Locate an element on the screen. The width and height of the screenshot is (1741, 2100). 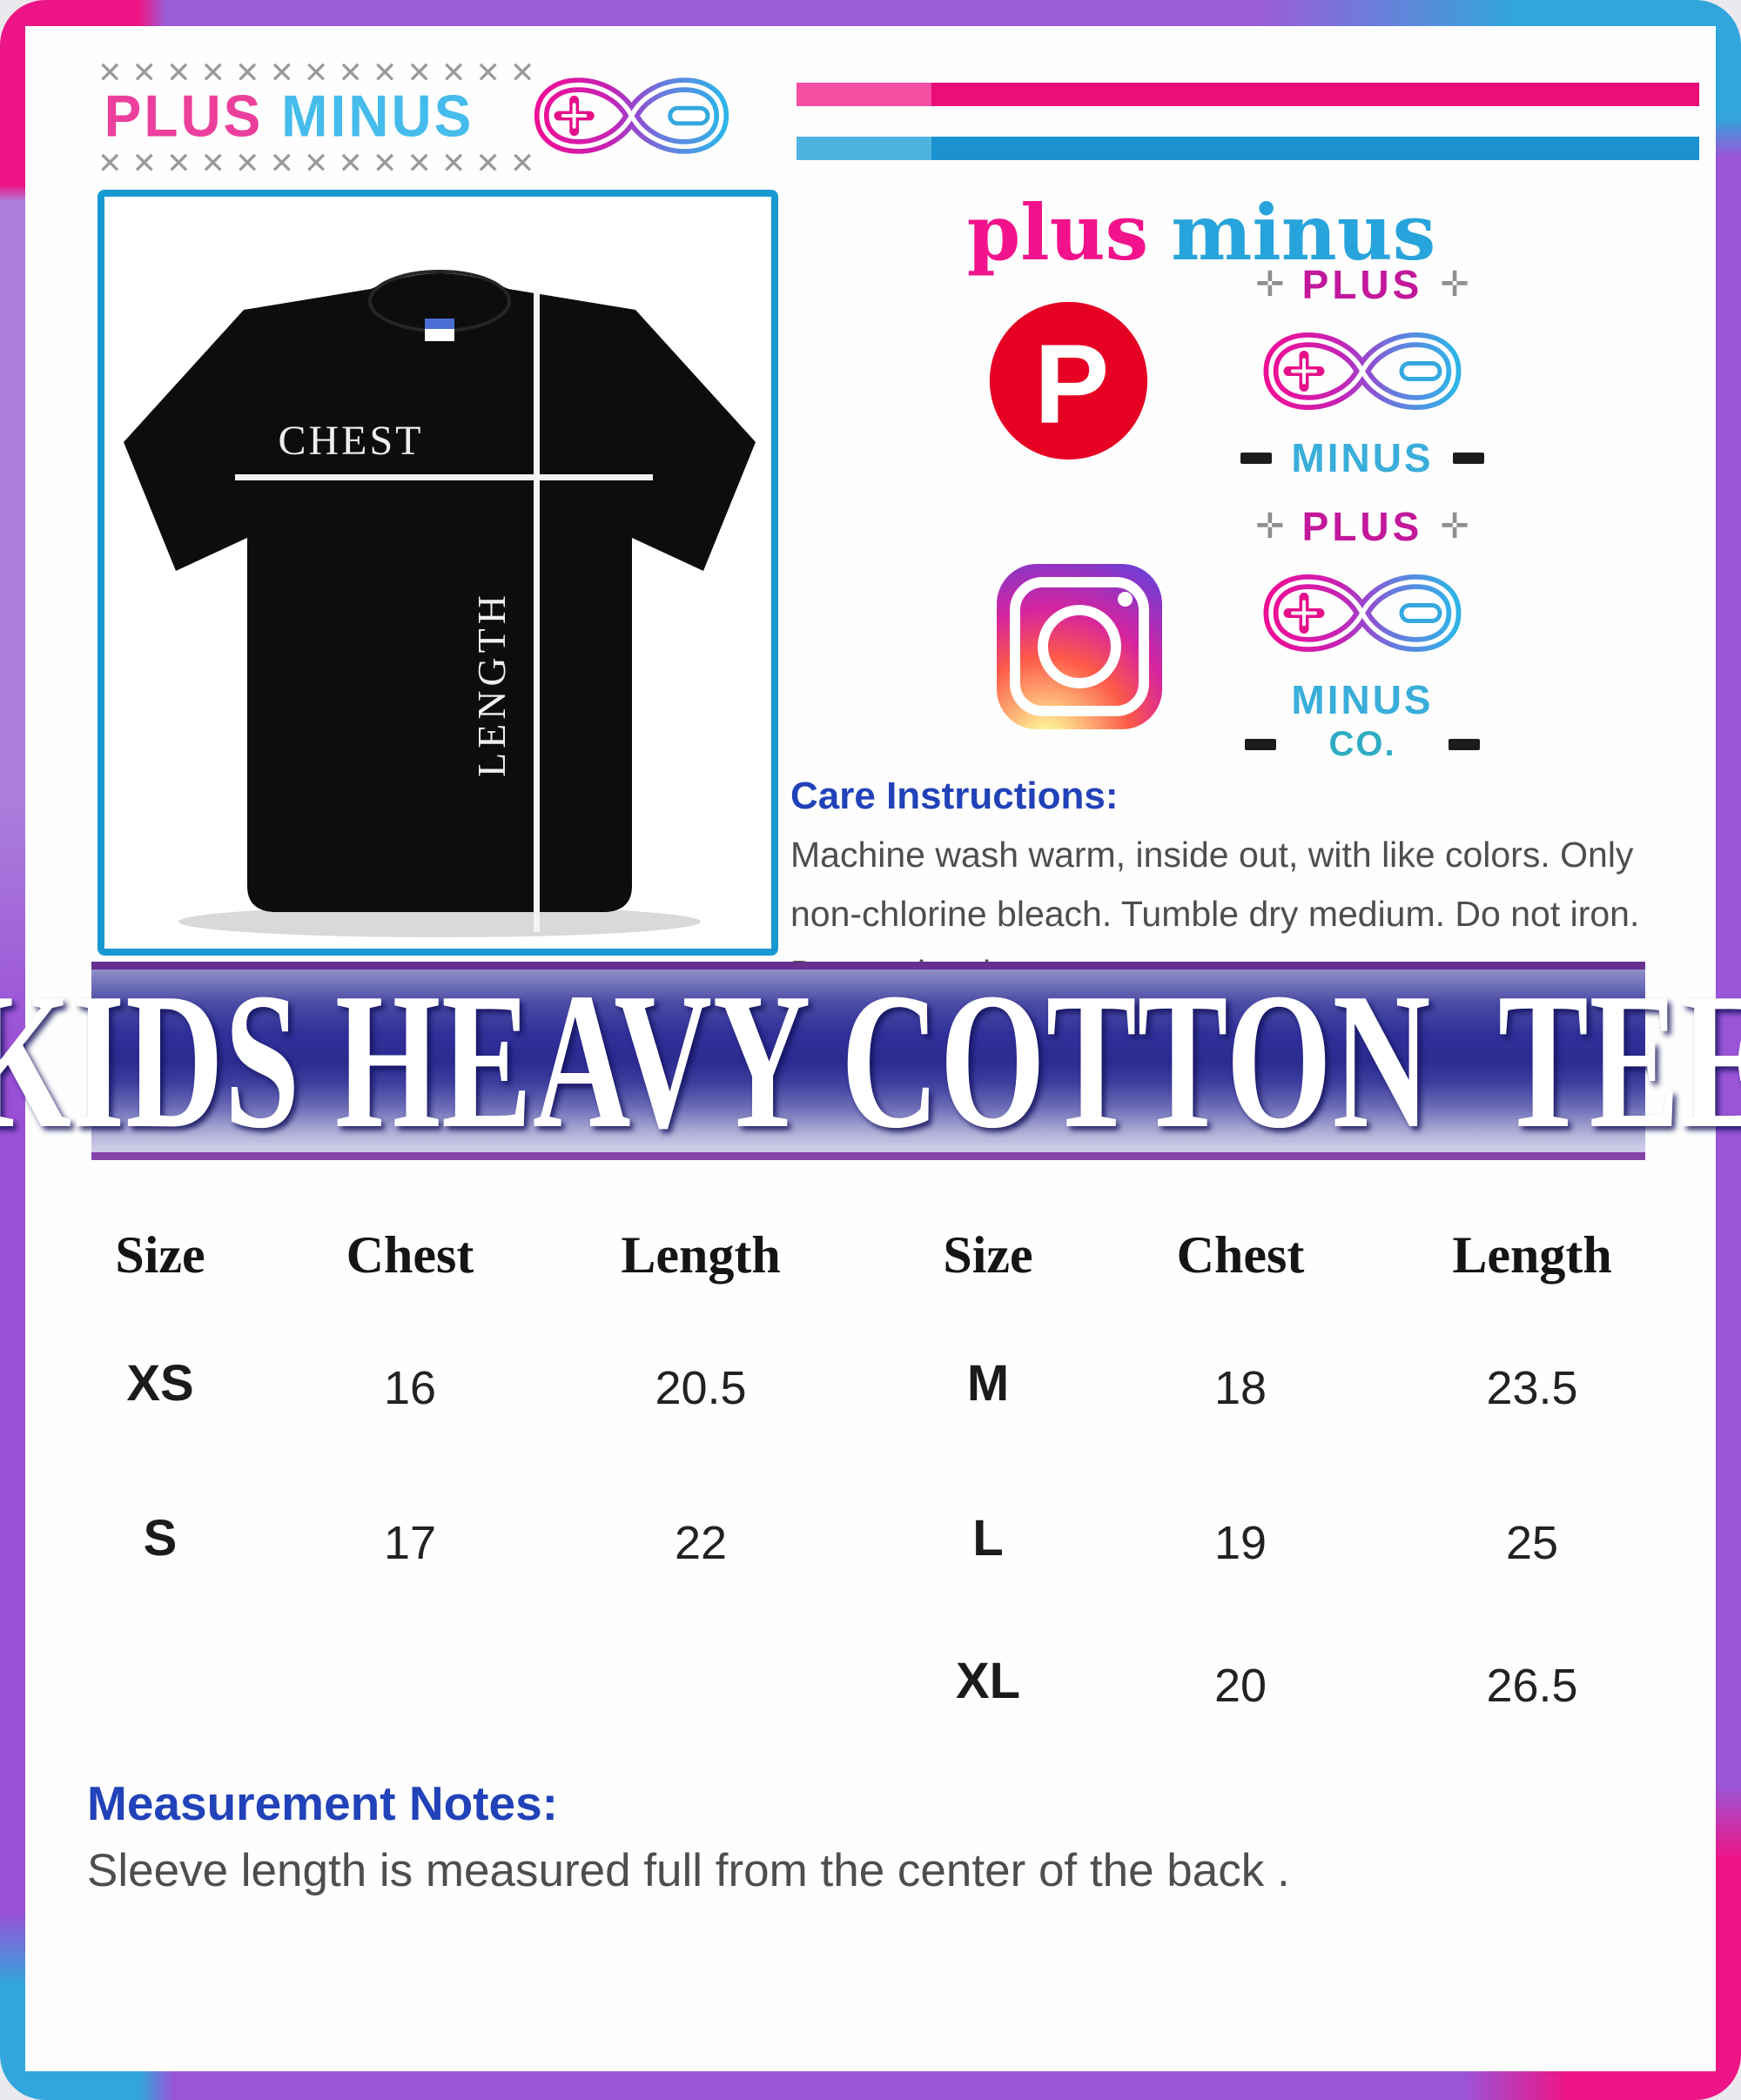
tshirt-diagram: CHEST LENGTH is located at coordinates (440, 603).